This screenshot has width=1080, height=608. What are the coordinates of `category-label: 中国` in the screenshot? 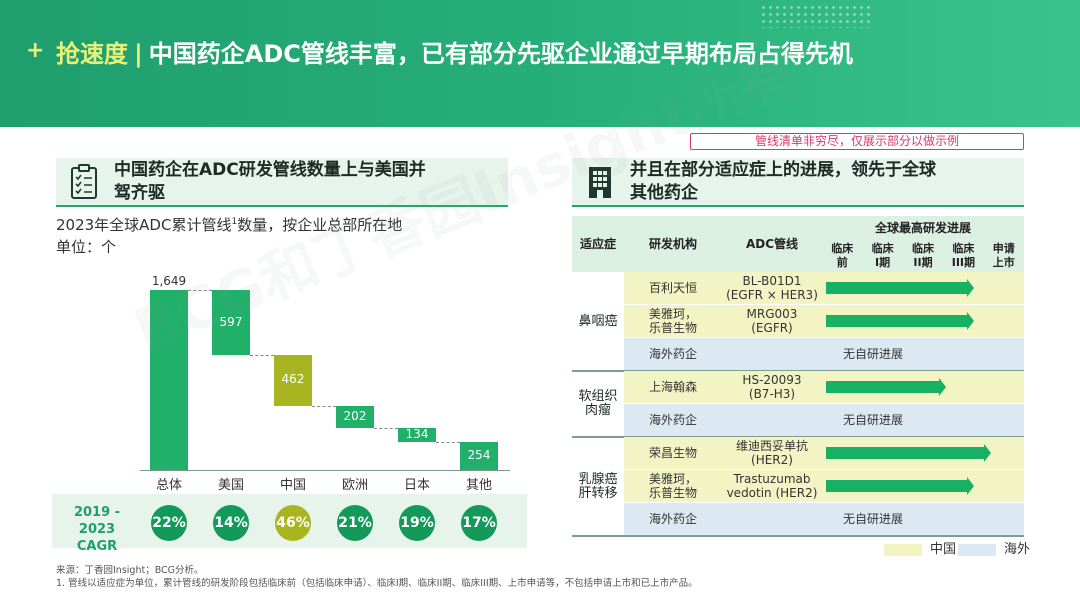 It's located at (292, 485).